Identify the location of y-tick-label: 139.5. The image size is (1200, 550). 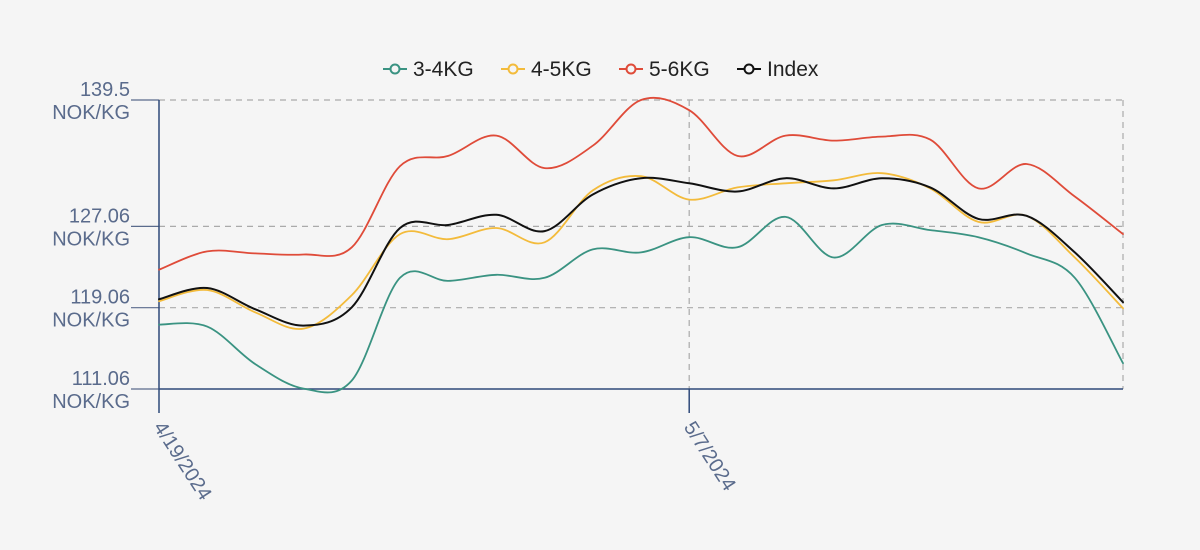
(105, 90).